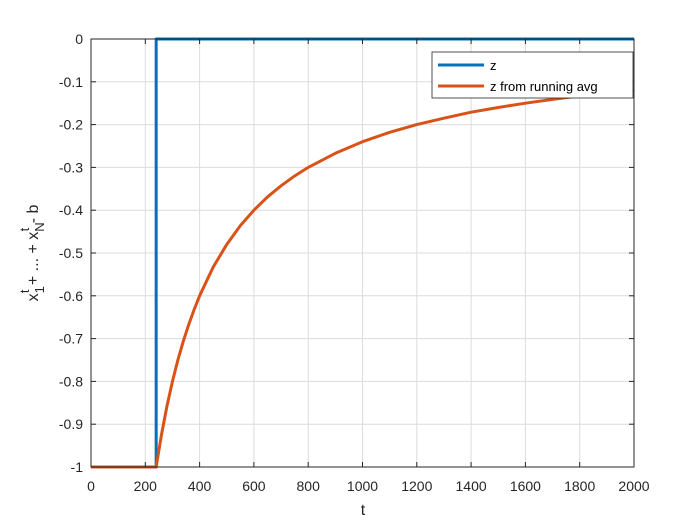 Image resolution: width=700 pixels, height=525 pixels. I want to click on x-tick-label: 1200, so click(416, 486).